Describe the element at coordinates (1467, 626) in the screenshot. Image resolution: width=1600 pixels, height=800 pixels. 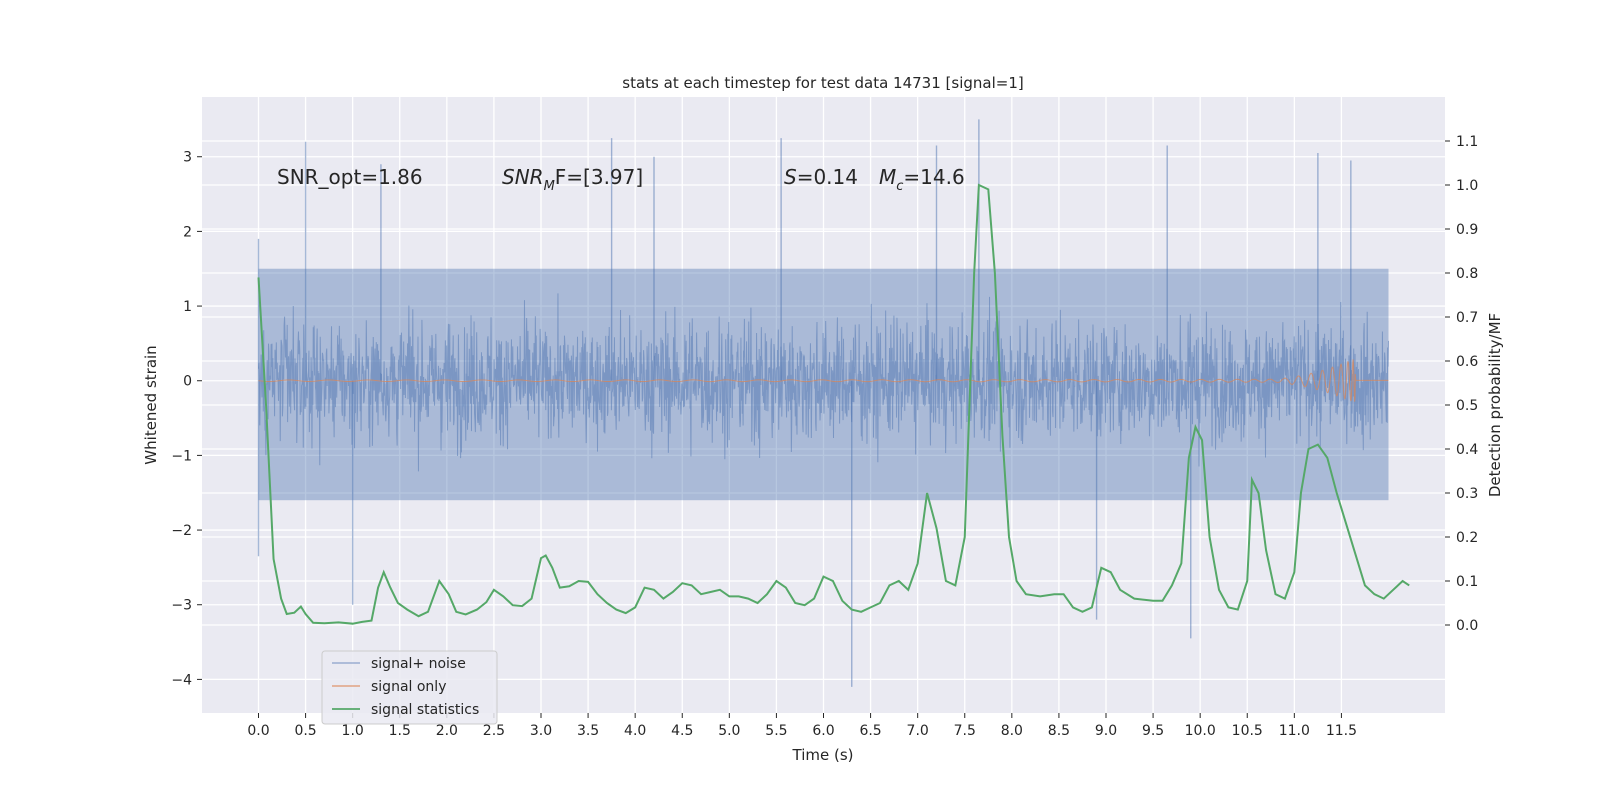
I see `y2-tick-label-0: 0.0` at that location.